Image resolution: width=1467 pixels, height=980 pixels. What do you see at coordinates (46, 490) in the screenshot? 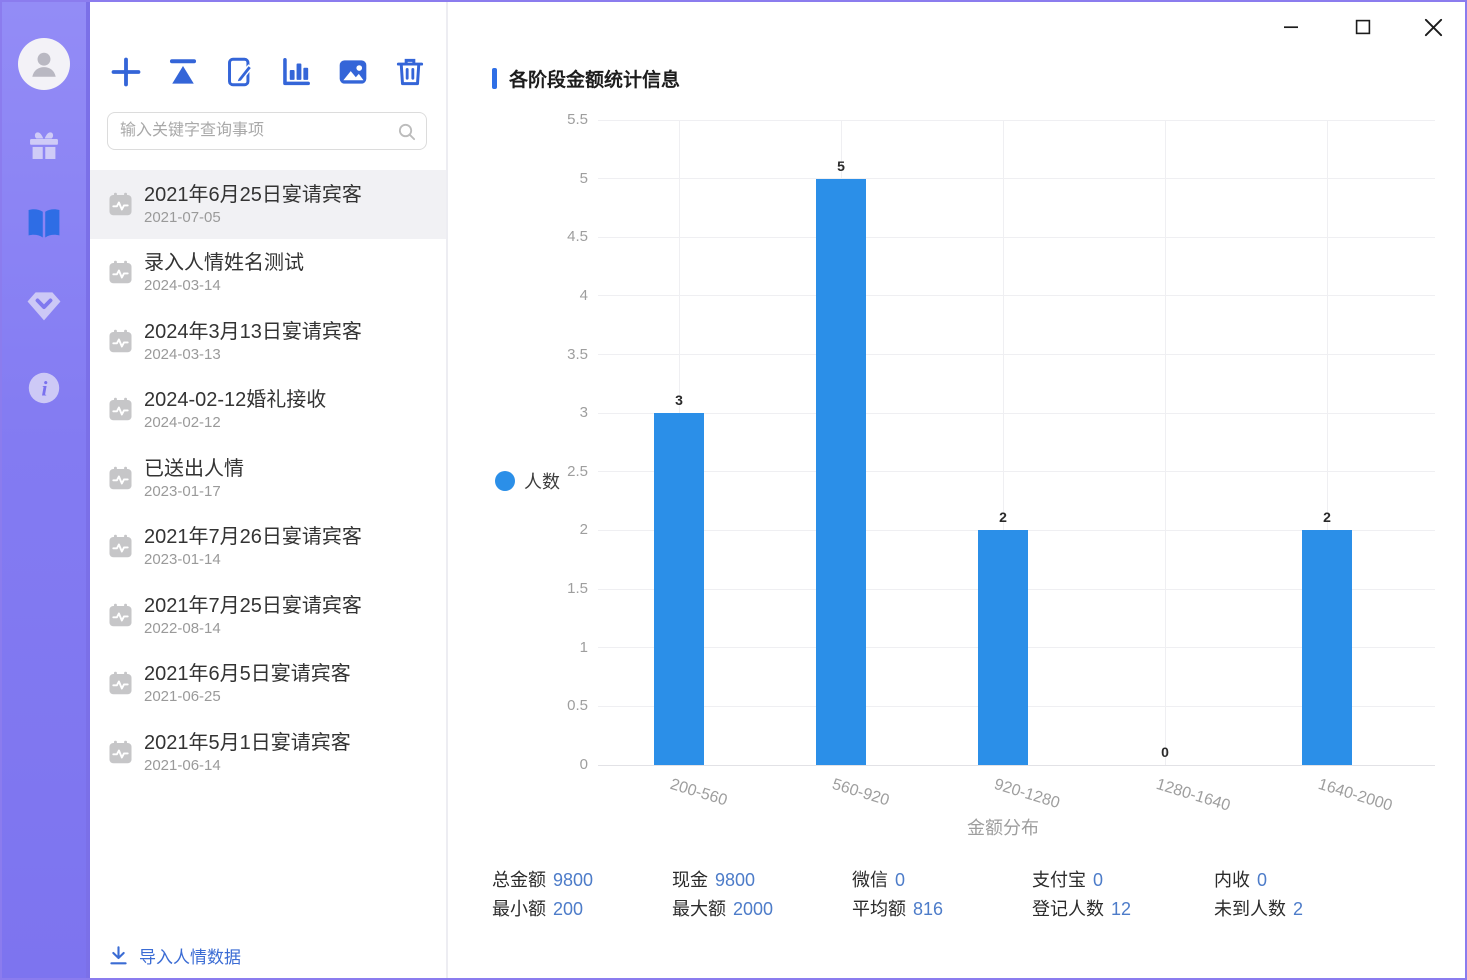
I see `sidebar: i` at bounding box center [46, 490].